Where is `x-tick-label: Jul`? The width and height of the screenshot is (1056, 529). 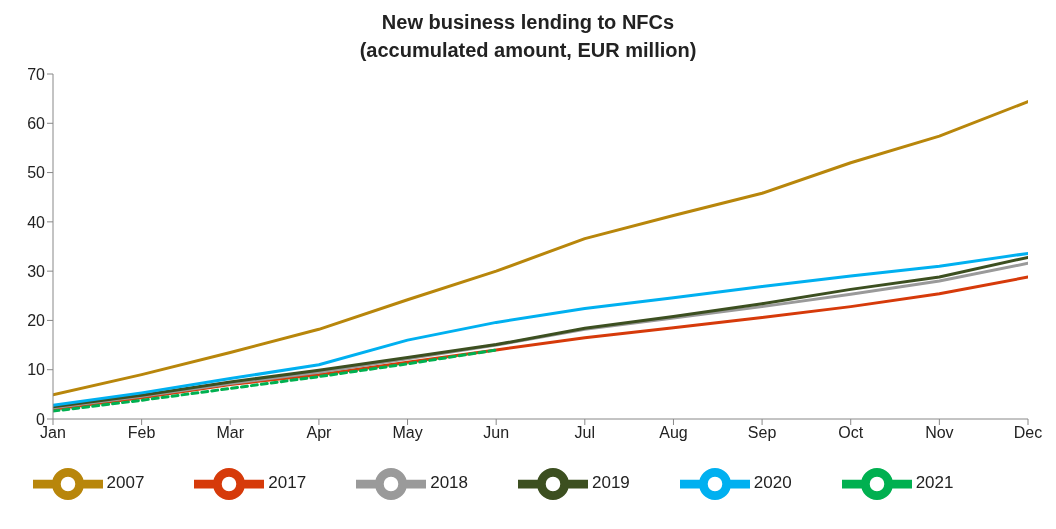 x-tick-label: Jul is located at coordinates (585, 433).